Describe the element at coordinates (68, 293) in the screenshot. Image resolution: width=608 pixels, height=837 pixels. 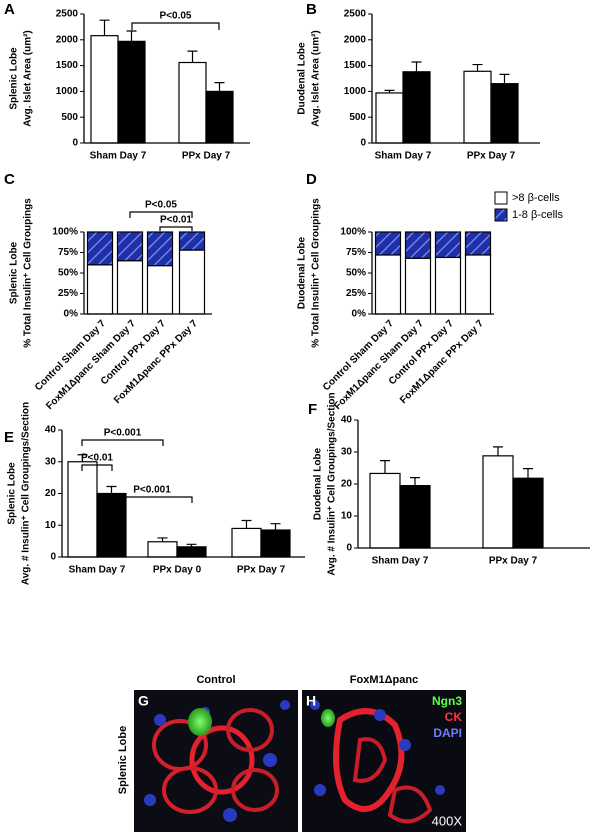
I see `y-tick-label: 25%` at that location.